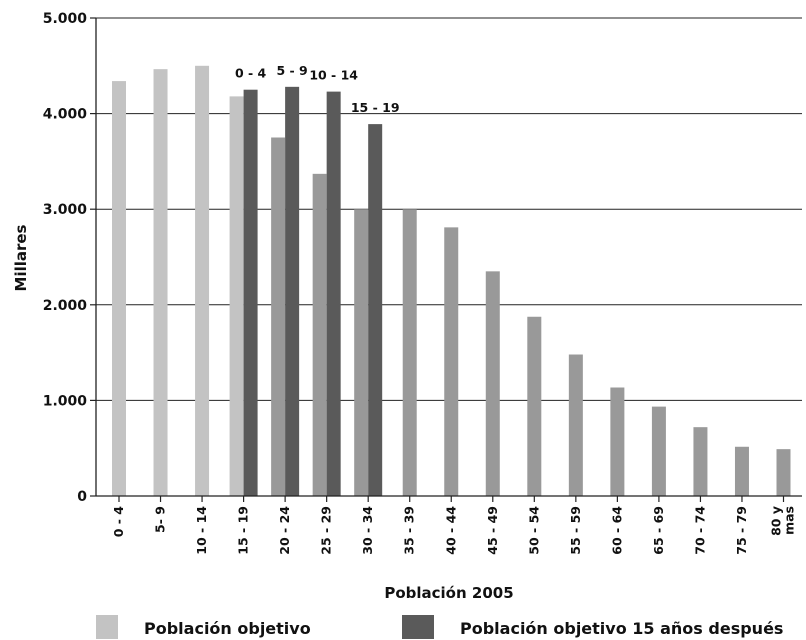 The width and height of the screenshot is (806, 640). I want to click on y-tick-label: 0, so click(82, 497).